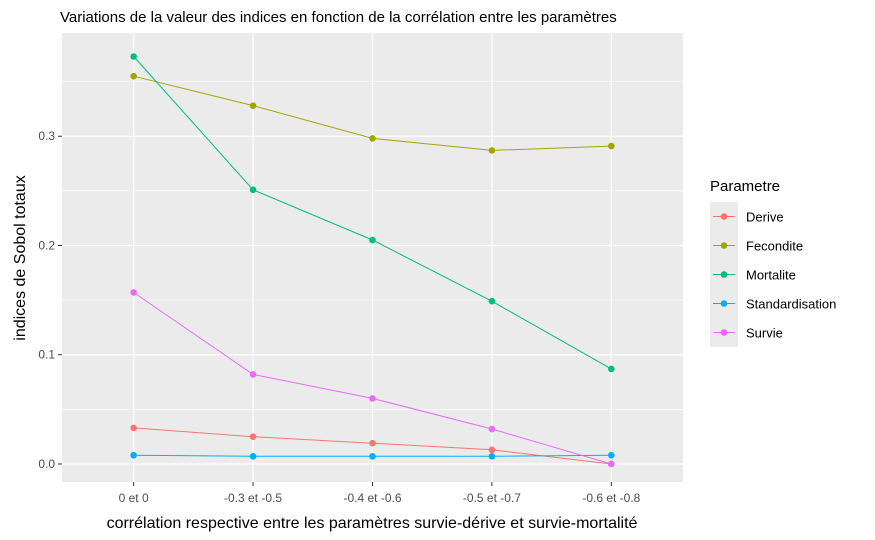 This screenshot has height=540, width=875. Describe the element at coordinates (611, 498) in the screenshot. I see `x-tick-label: -0.6 et -0.8` at that location.